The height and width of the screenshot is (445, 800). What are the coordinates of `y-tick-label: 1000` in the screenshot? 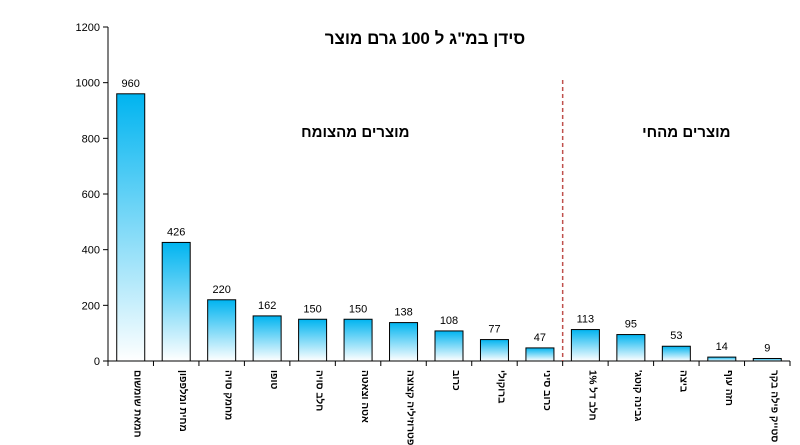 It's located at (88, 84).